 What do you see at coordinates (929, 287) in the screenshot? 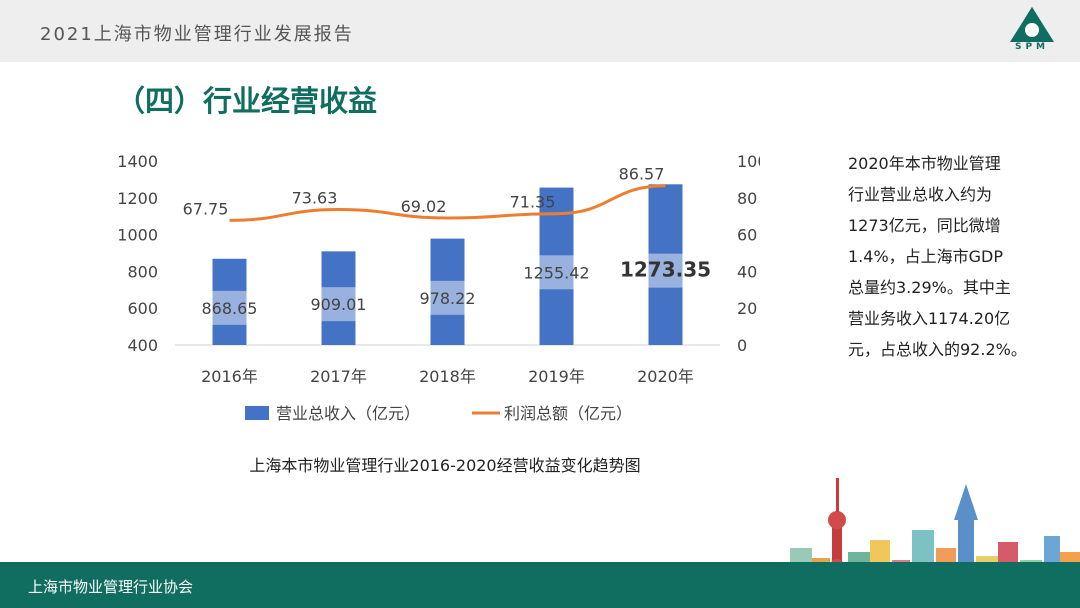
I see `description-line: 总量约3.29%。其中主` at bounding box center [929, 287].